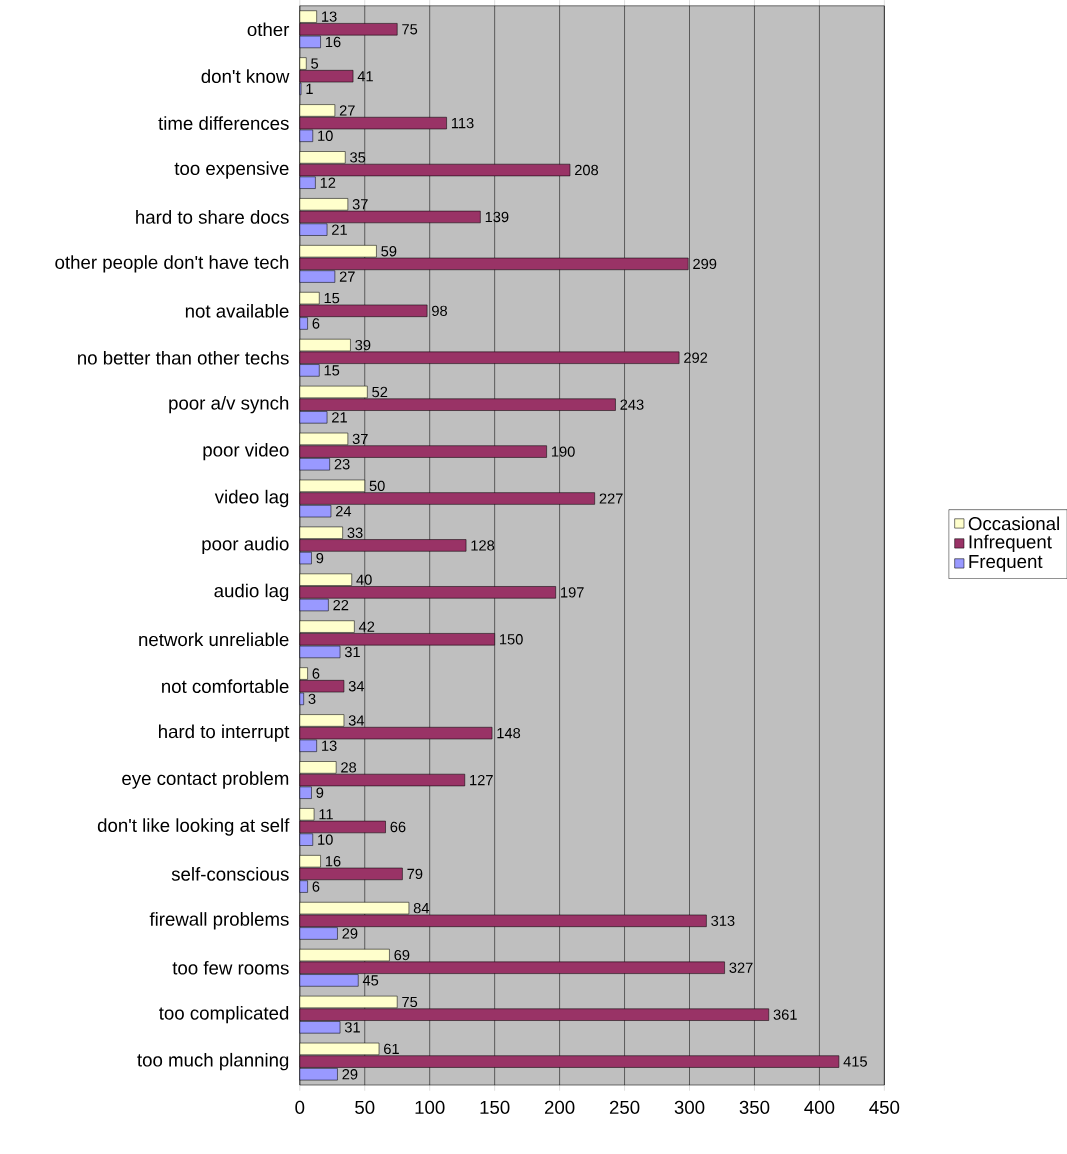 This screenshot has height=1154, width=1067. Describe the element at coordinates (689, 1107) in the screenshot. I see `x-tick-label: 300` at that location.